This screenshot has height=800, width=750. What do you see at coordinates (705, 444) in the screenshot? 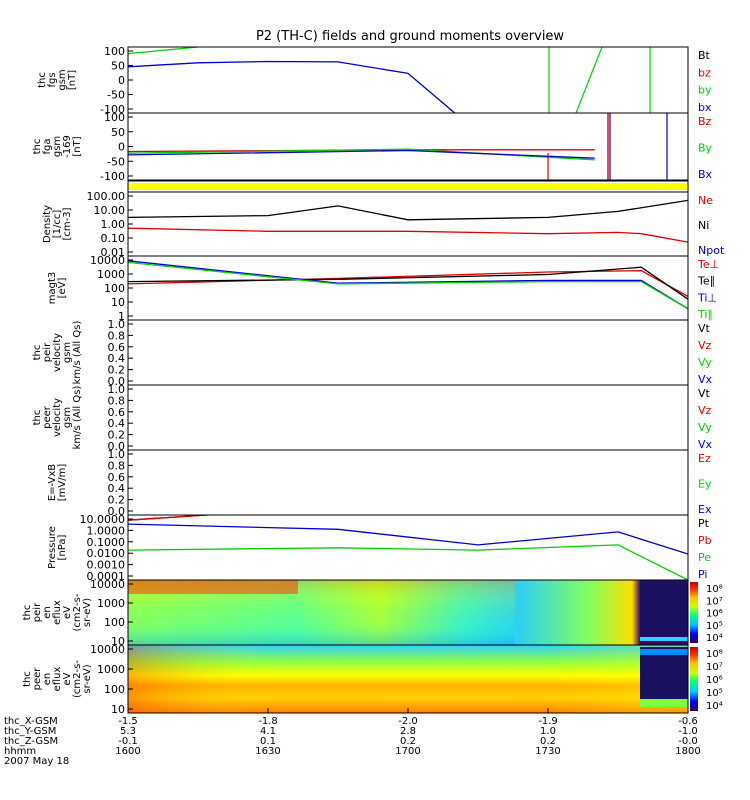
I see `legend-entry-Vx: Vx` at bounding box center [705, 444].